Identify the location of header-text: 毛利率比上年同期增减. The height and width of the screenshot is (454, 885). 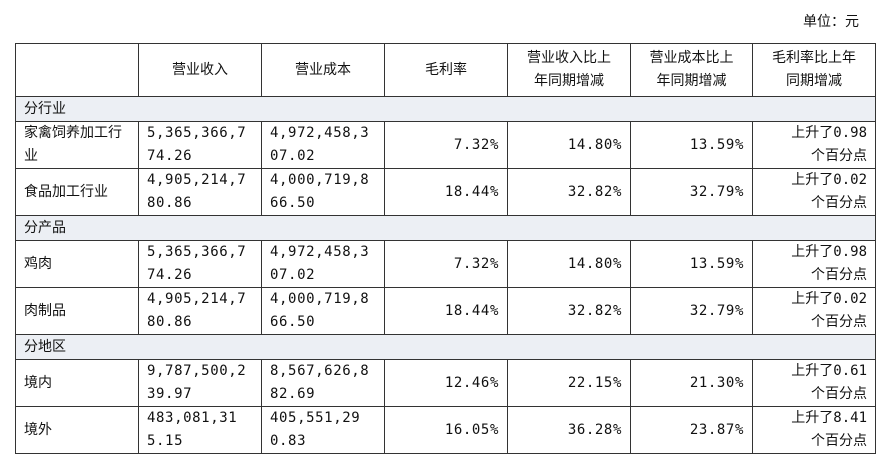
(814, 69).